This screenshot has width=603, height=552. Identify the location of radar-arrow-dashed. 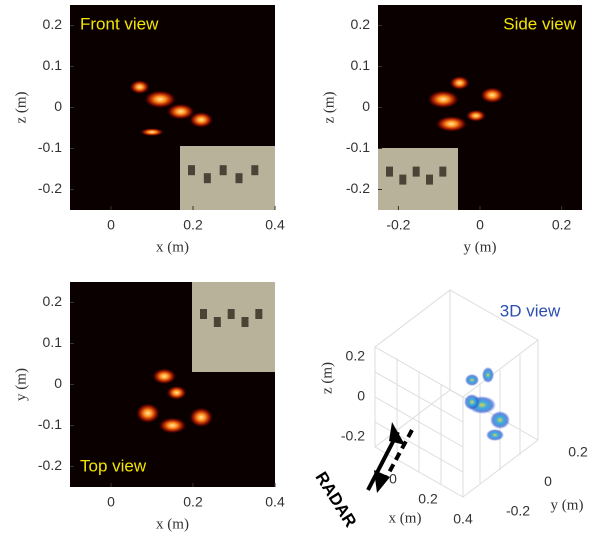
(398, 455).